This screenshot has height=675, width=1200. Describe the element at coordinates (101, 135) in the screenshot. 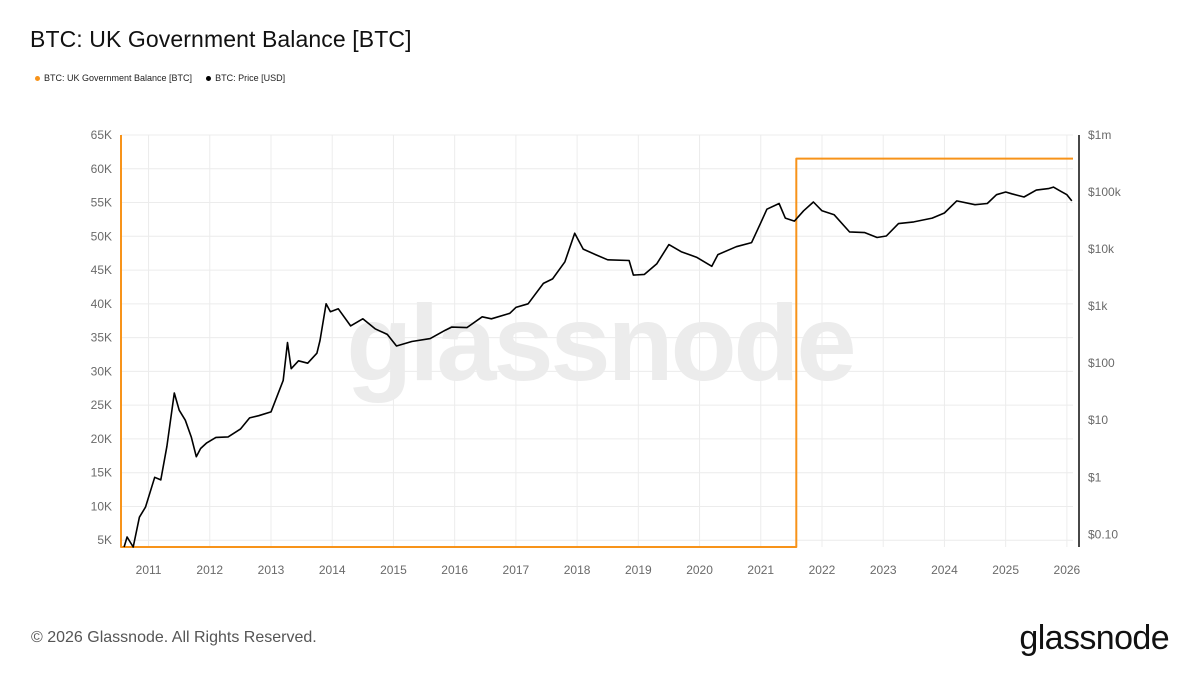

I see `left-tick-label: 65K` at that location.